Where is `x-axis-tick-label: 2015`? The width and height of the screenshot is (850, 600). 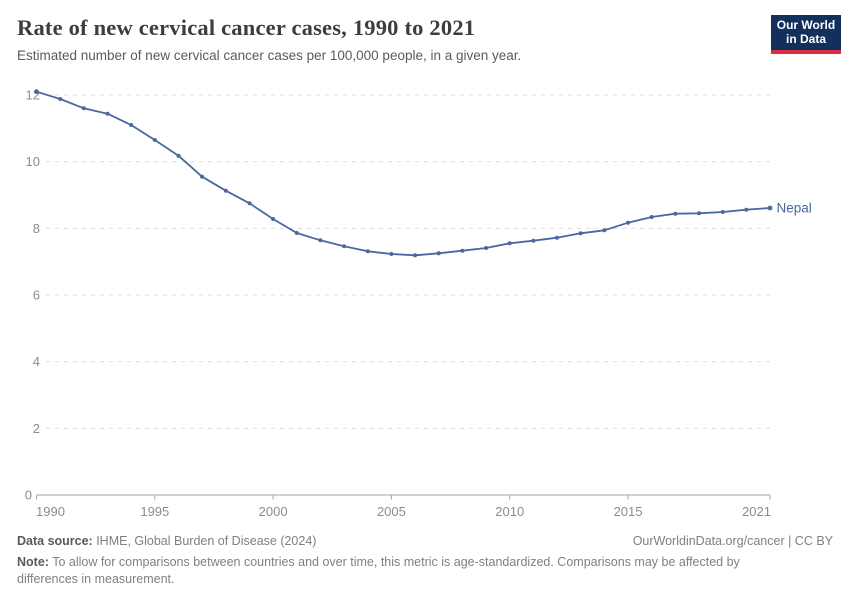
x-axis-tick-label: 2015 is located at coordinates (628, 511).